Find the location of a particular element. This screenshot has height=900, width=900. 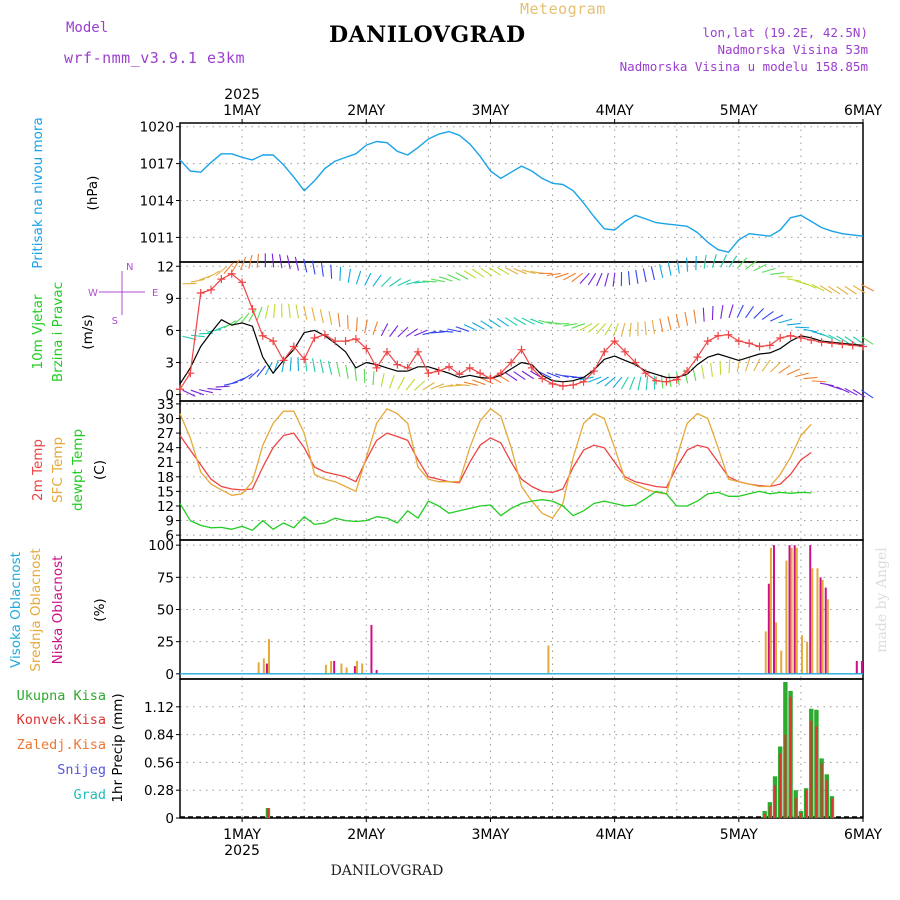

cloud-label-mid: Srednja Oblacnost is located at coordinates (36, 609).